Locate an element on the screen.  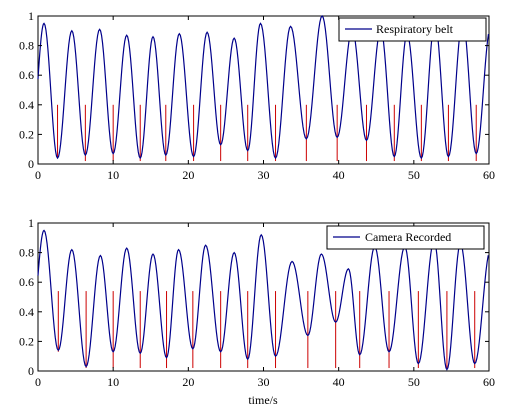
respiratory-belt-legend: Respiratory belt is located at coordinates (412, 29).